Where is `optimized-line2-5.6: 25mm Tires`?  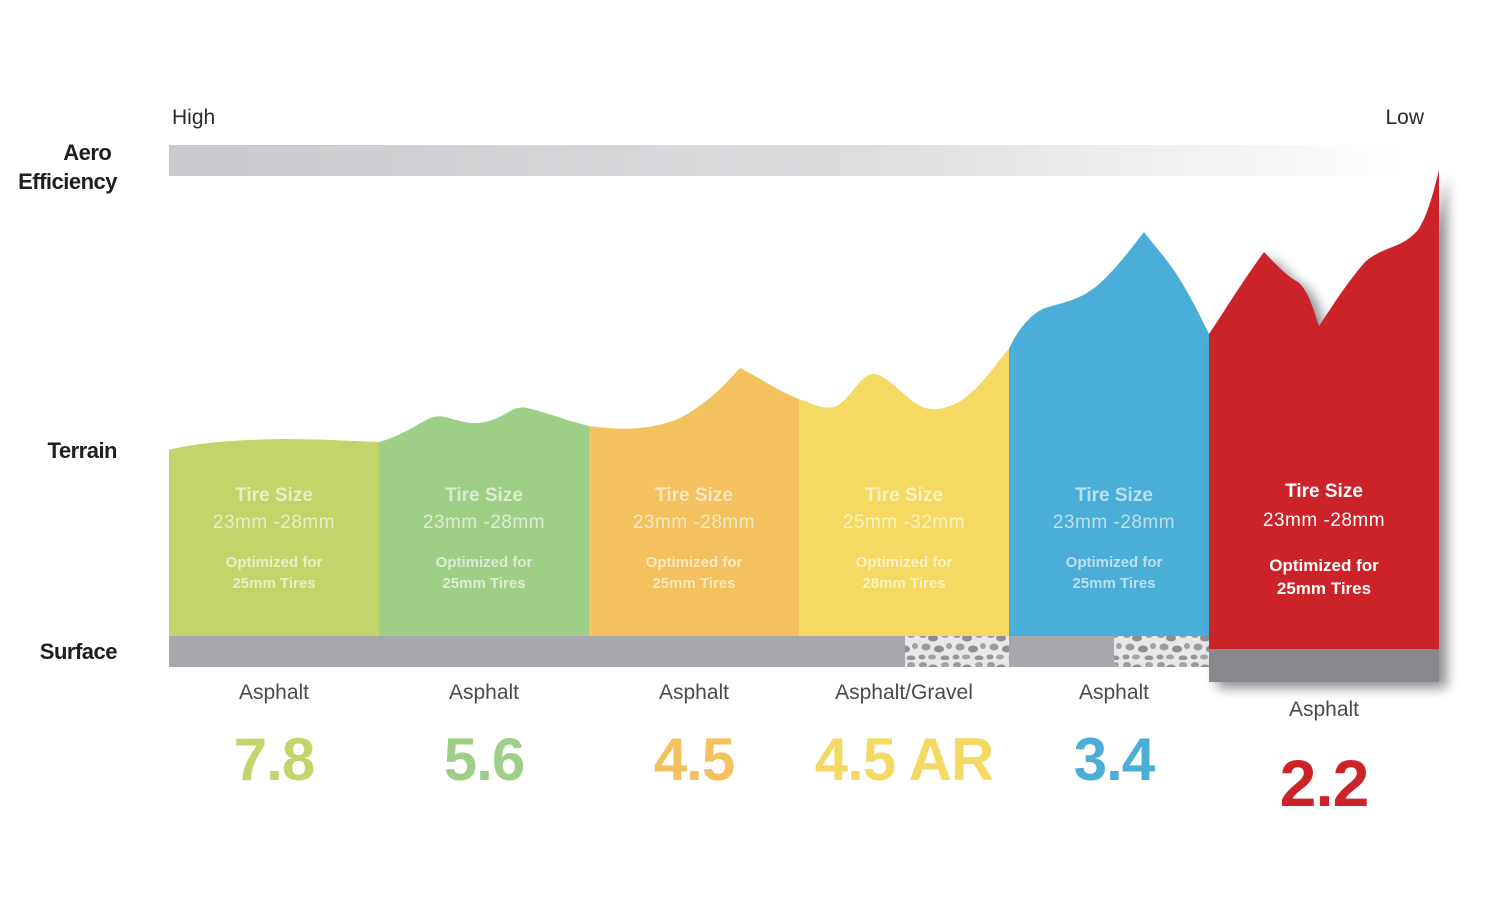
optimized-line2-5.6: 25mm Tires is located at coordinates (483, 583).